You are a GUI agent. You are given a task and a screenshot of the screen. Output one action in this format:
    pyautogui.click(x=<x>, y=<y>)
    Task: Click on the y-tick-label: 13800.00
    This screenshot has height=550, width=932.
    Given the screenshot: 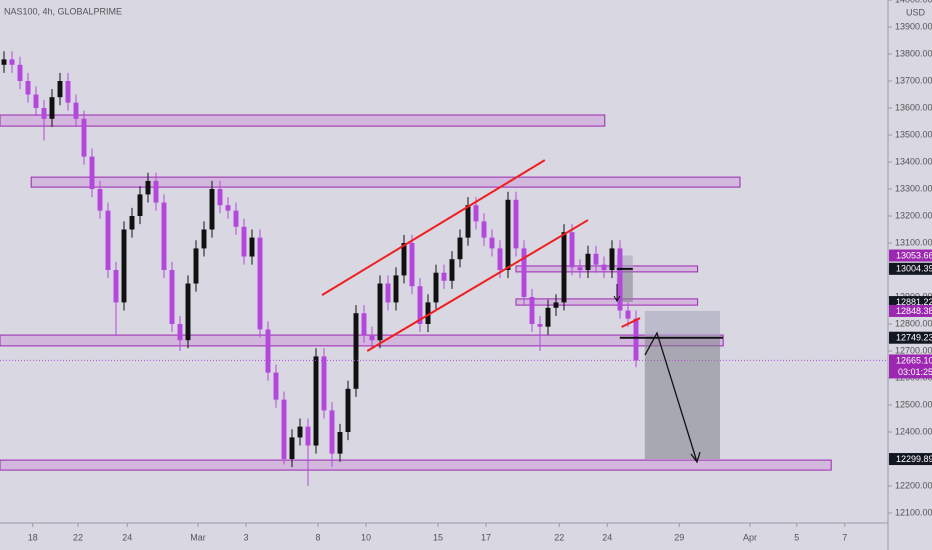 What is the action you would take?
    pyautogui.click(x=913, y=53)
    